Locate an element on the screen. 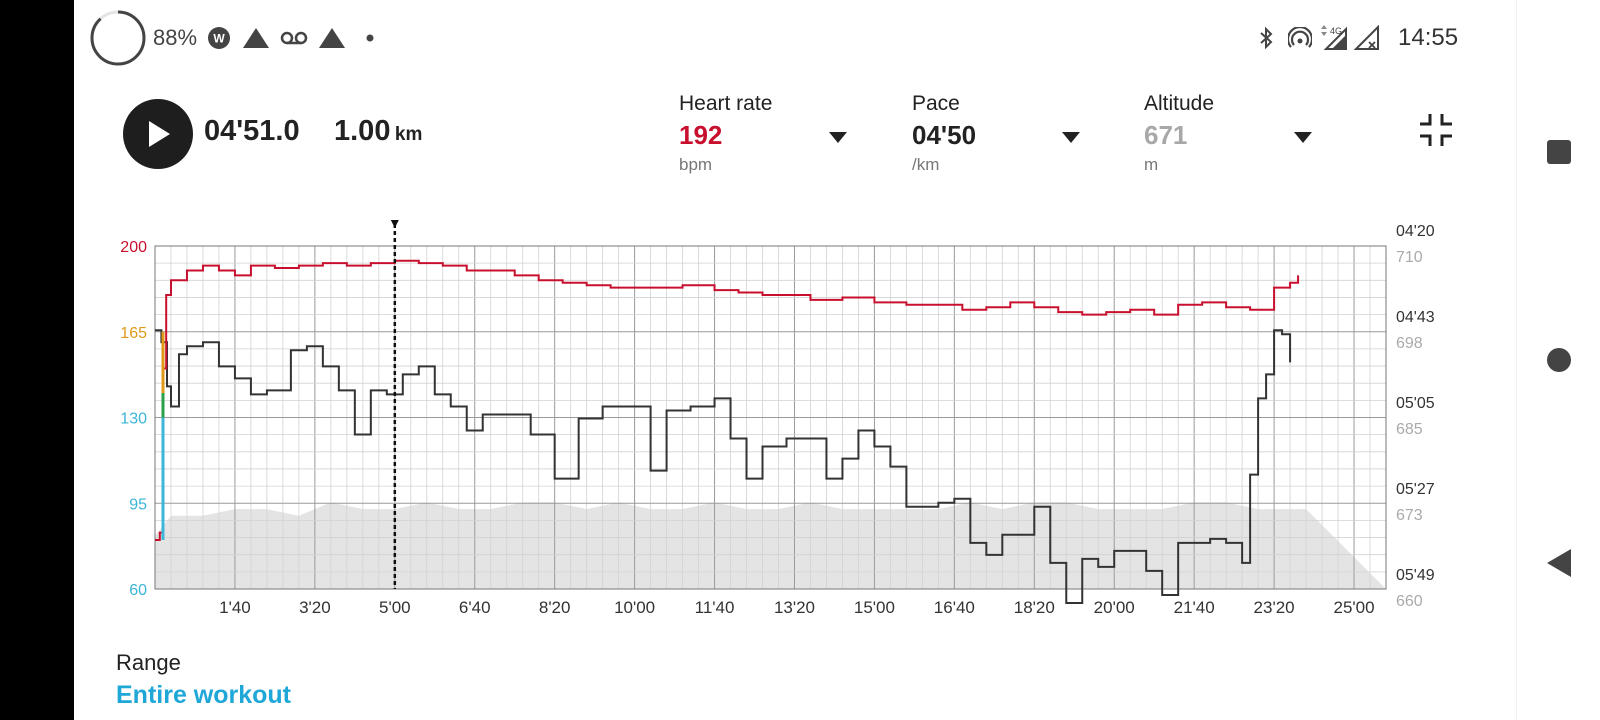 Image resolution: width=1600 pixels, height=720 pixels. x-tick-label: 1'40 is located at coordinates (235, 607).